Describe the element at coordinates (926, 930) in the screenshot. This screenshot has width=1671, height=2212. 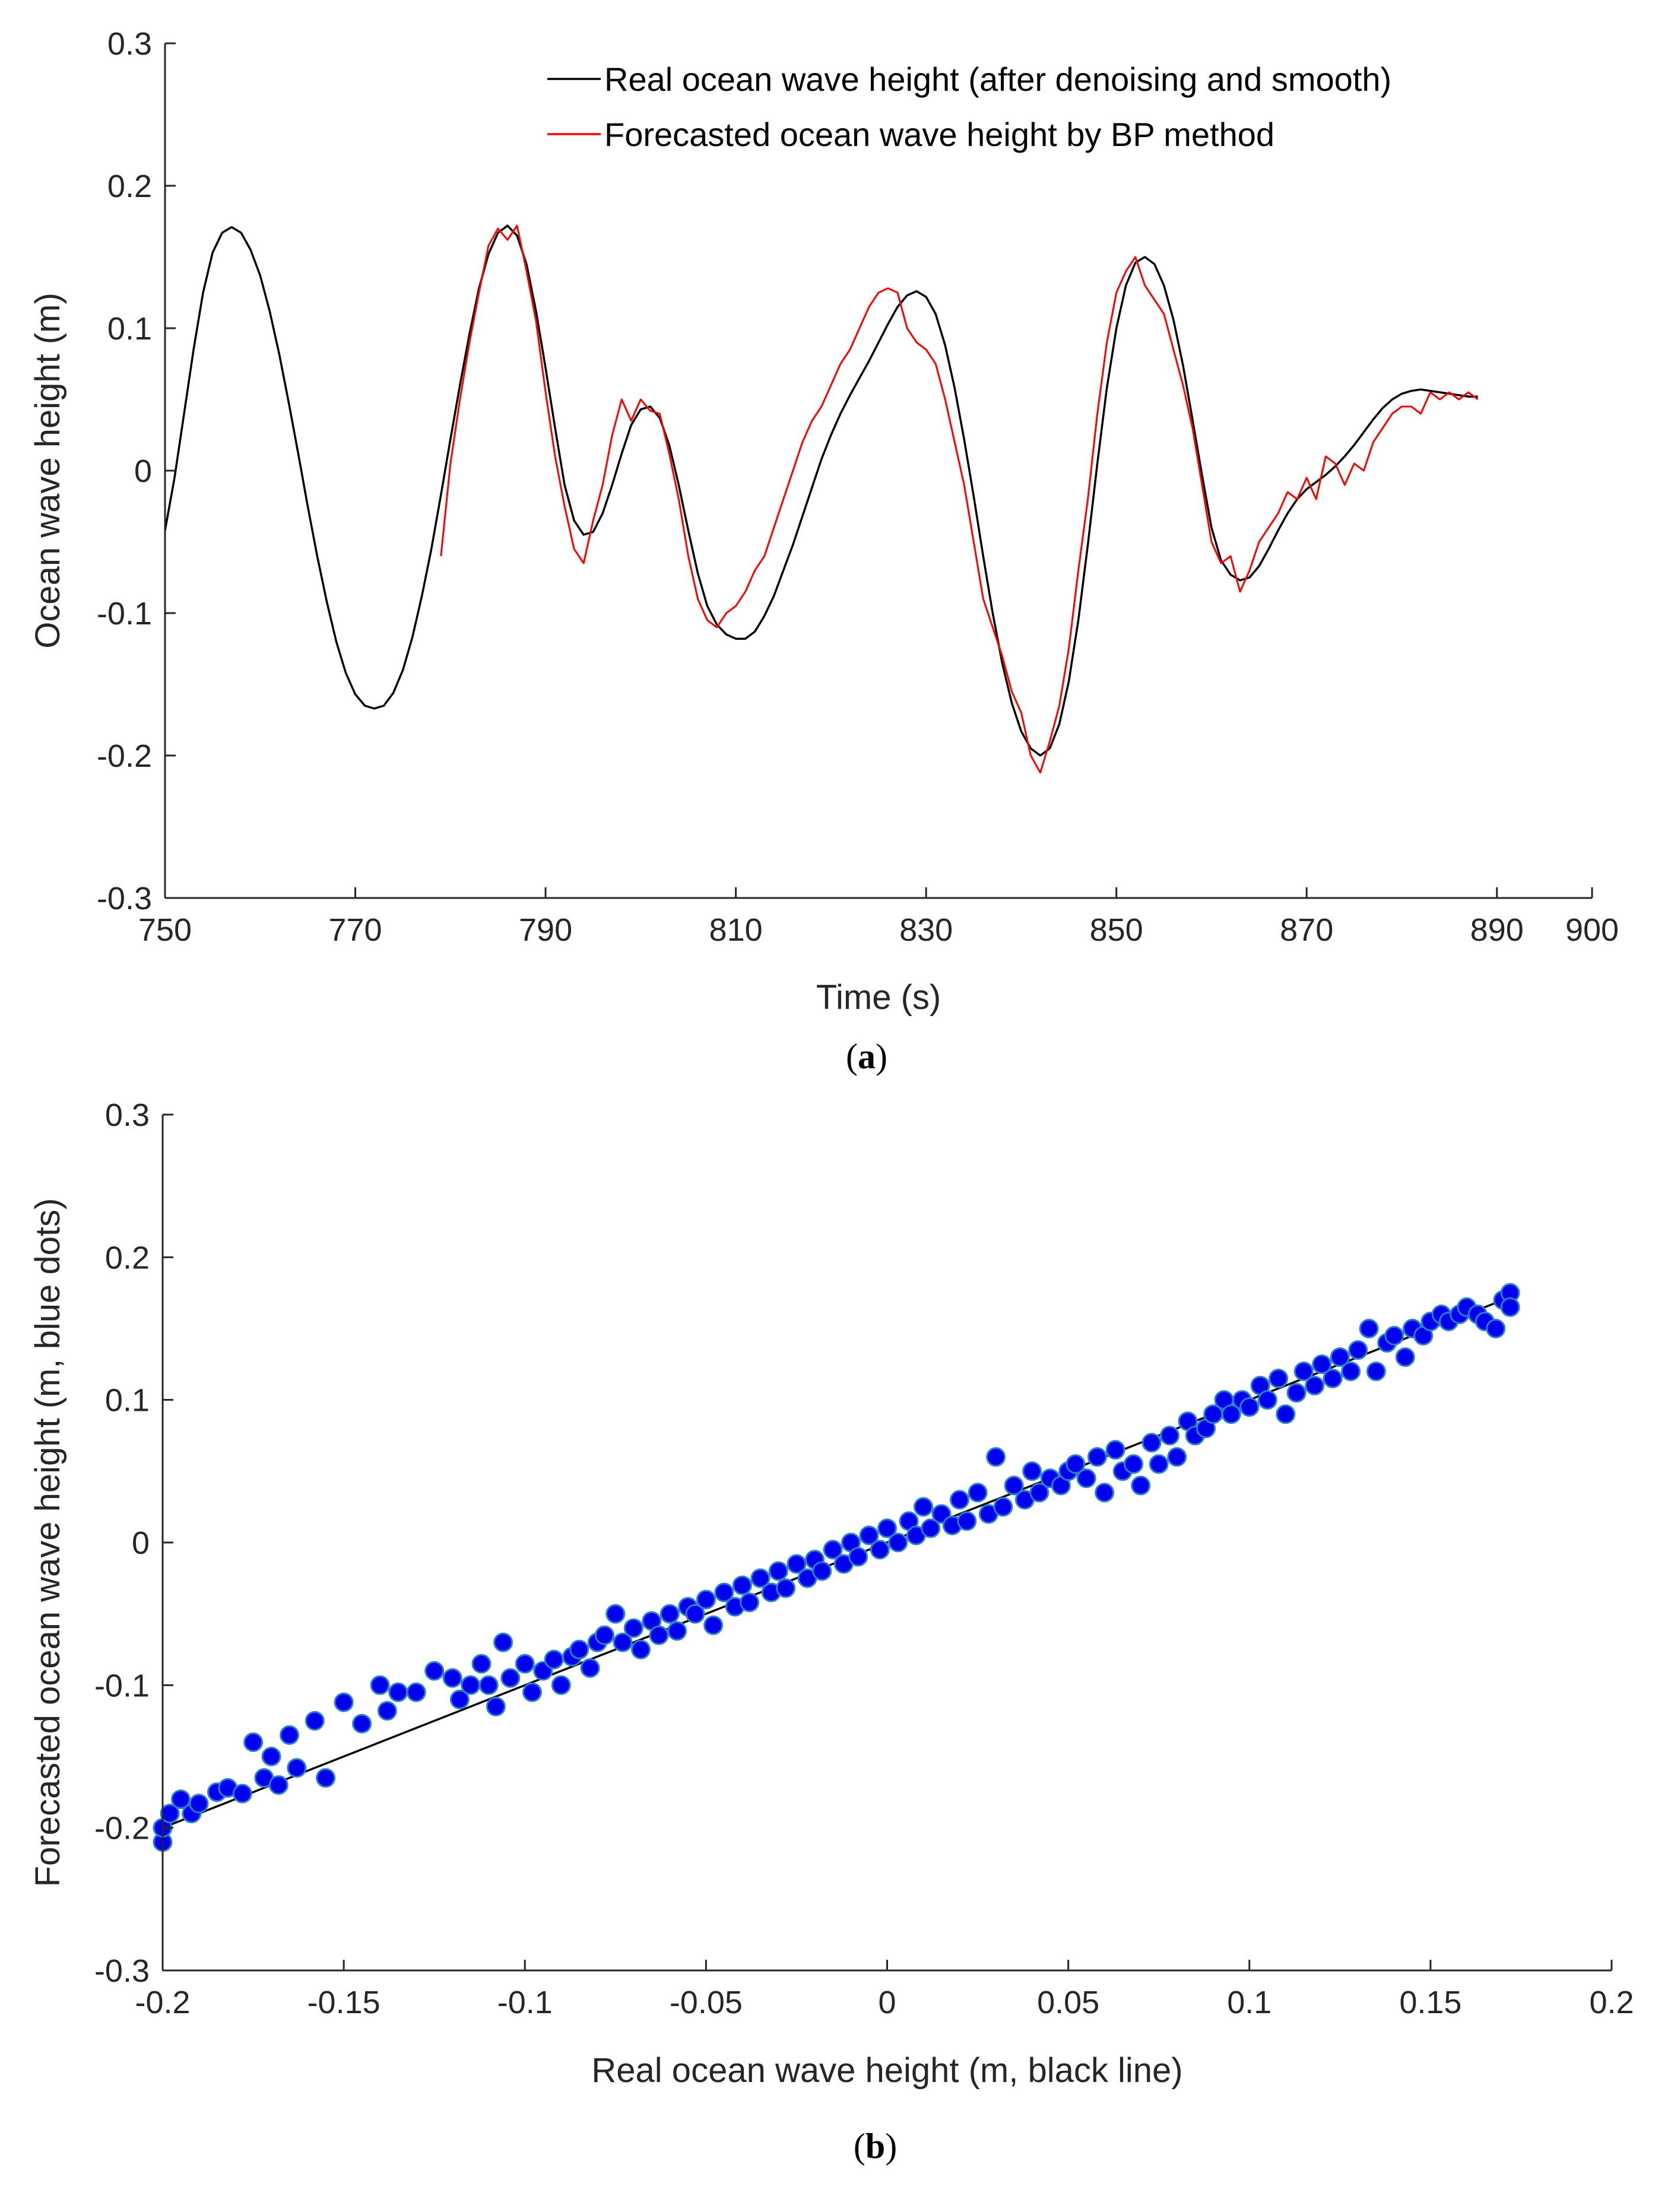
I see `panel-a-x-tick-label: 830` at that location.